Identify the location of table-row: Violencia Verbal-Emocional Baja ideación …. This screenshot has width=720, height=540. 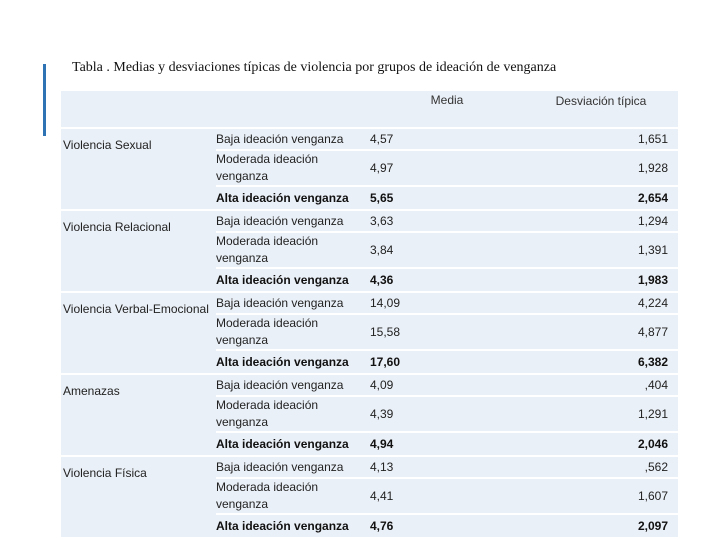
(369, 333).